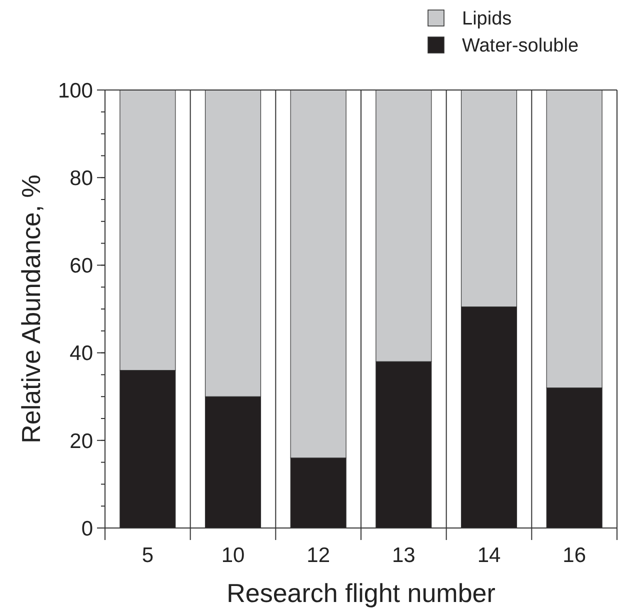  I want to click on y-tick-label: 20, so click(81, 441).